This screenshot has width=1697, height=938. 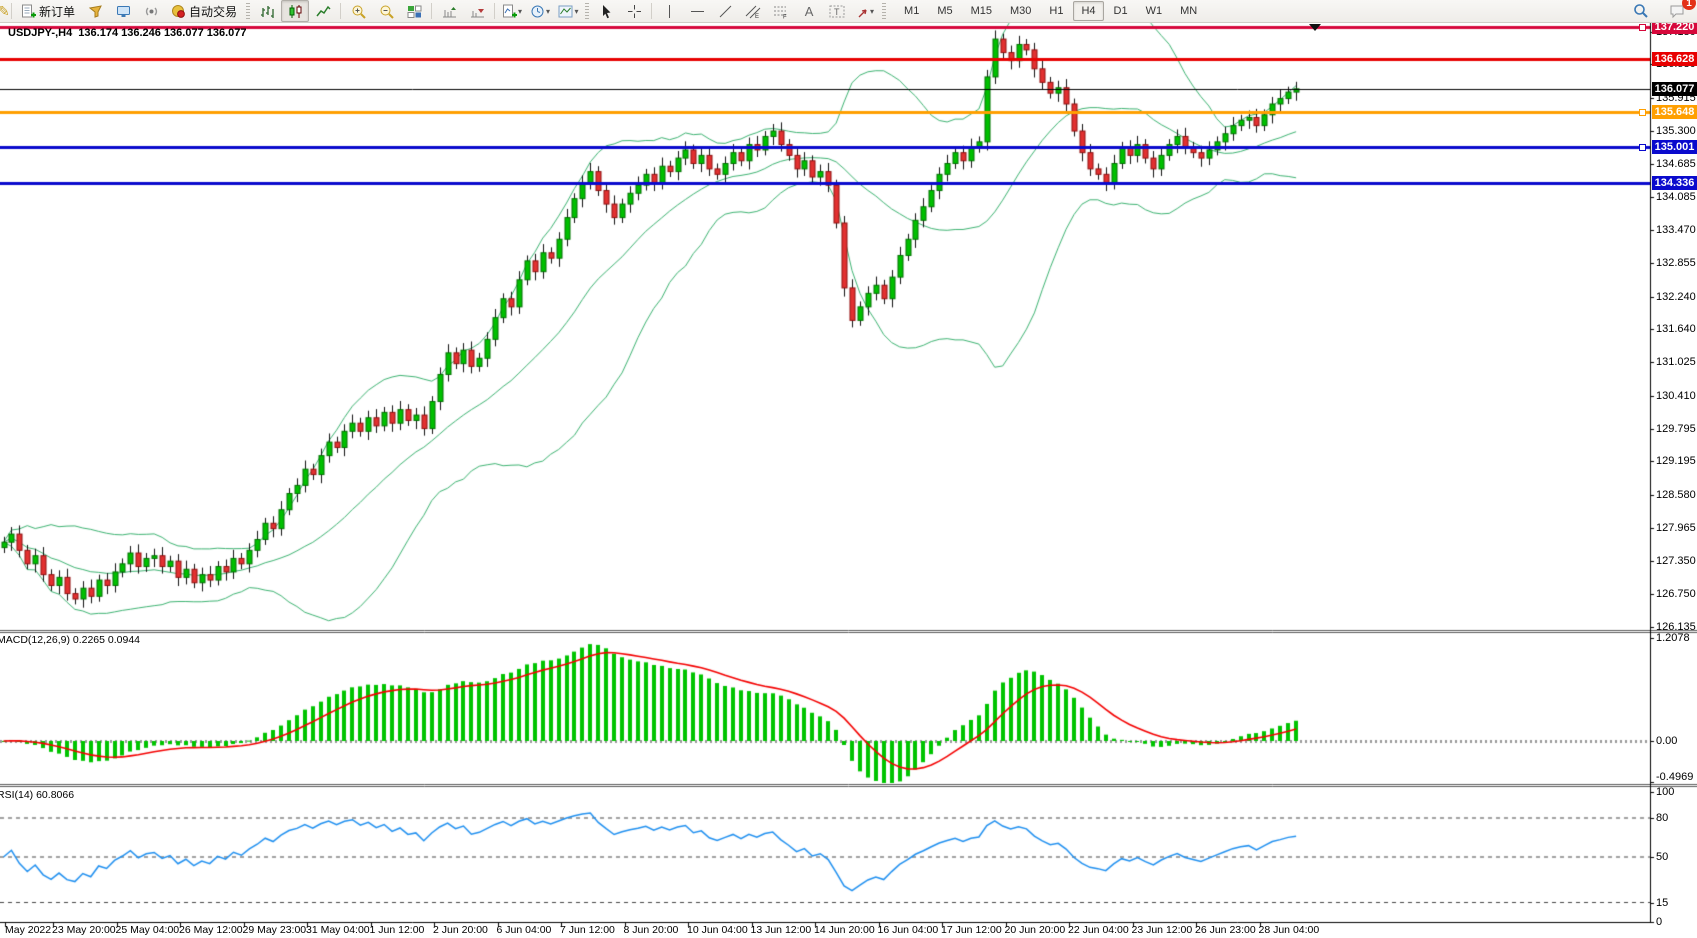 I want to click on main-toolbar: ✎ 新订单 自动交易 ▾ ▾ ▾, so click(x=848, y=11).